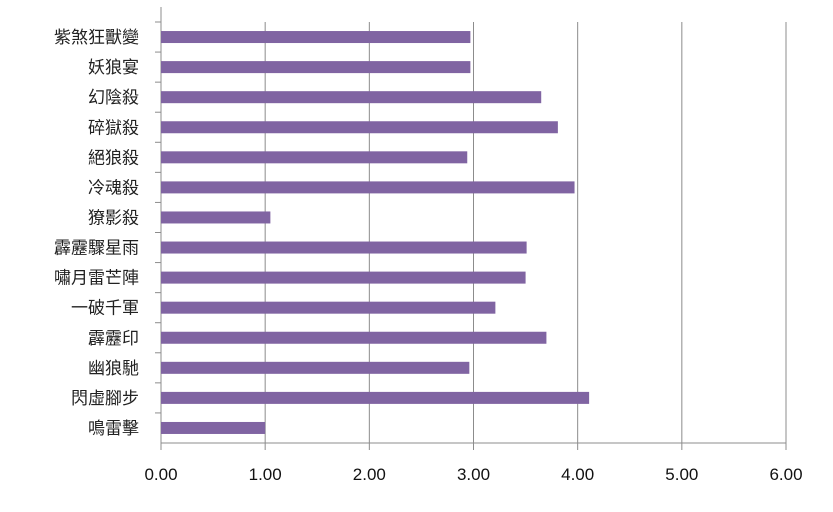 This screenshot has height=512, width=833. I want to click on category-label: 紫煞狂獸變, so click(96, 38).